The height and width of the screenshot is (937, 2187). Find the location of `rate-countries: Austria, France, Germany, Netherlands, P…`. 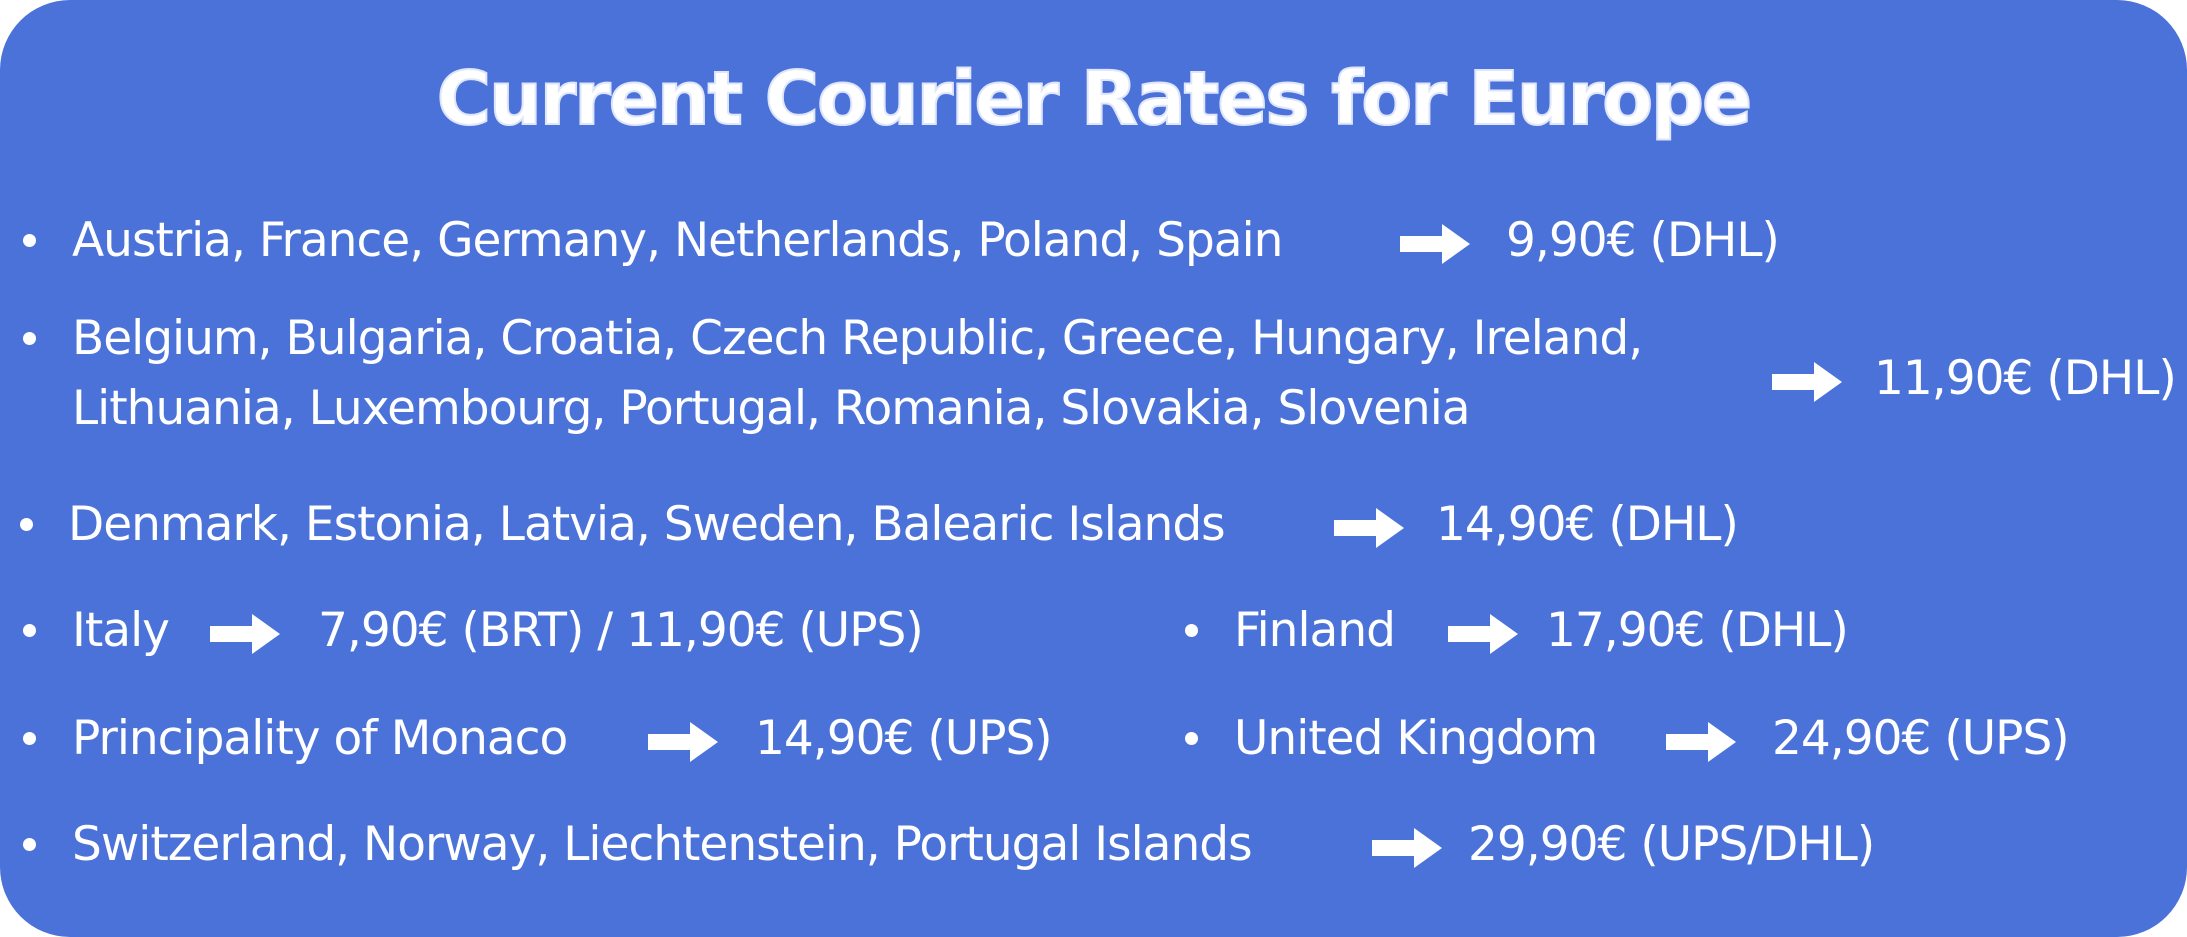

rate-countries: Austria, France, Germany, Netherlands, P… is located at coordinates (677, 240).